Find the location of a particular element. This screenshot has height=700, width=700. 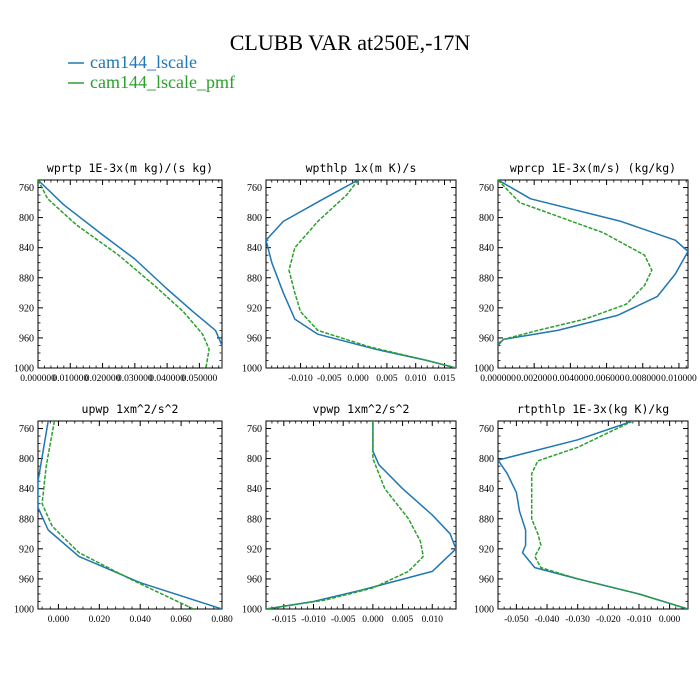

panel-title: upwp 1xm^2/s^2 is located at coordinates (130, 409).